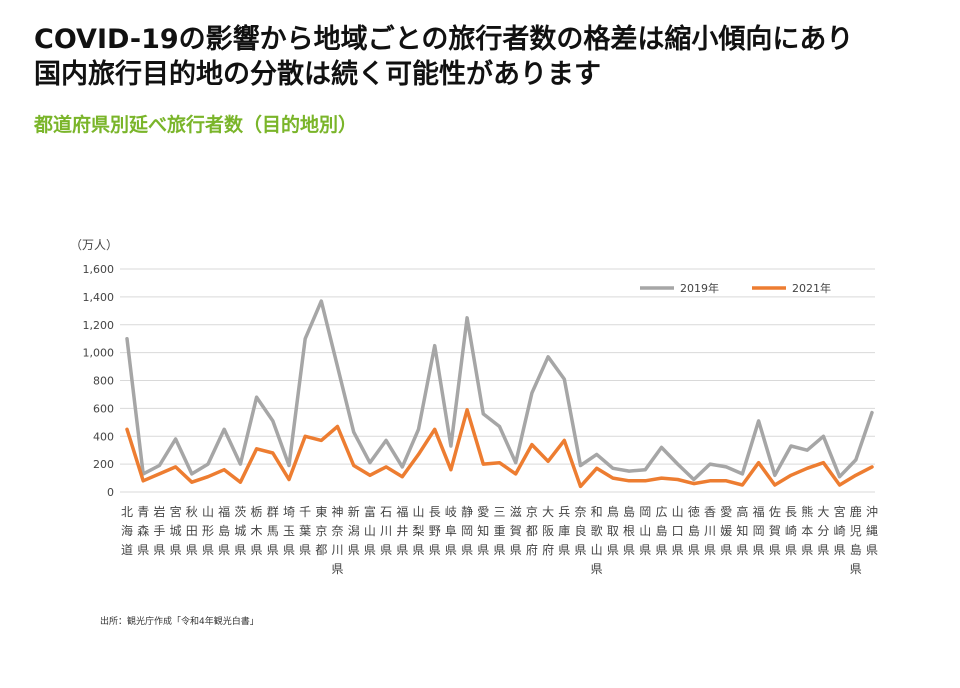 This screenshot has height=688, width=960. Describe the element at coordinates (103, 436) in the screenshot. I see `y-tick-label: 400` at that location.